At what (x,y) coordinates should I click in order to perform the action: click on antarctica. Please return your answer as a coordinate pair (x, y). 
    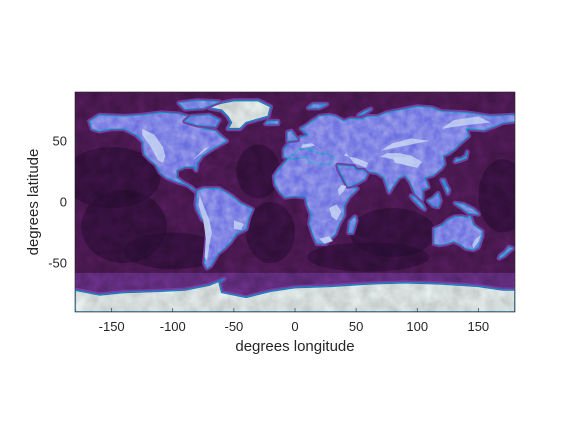
    Looking at the image, I should click on (295, 294).